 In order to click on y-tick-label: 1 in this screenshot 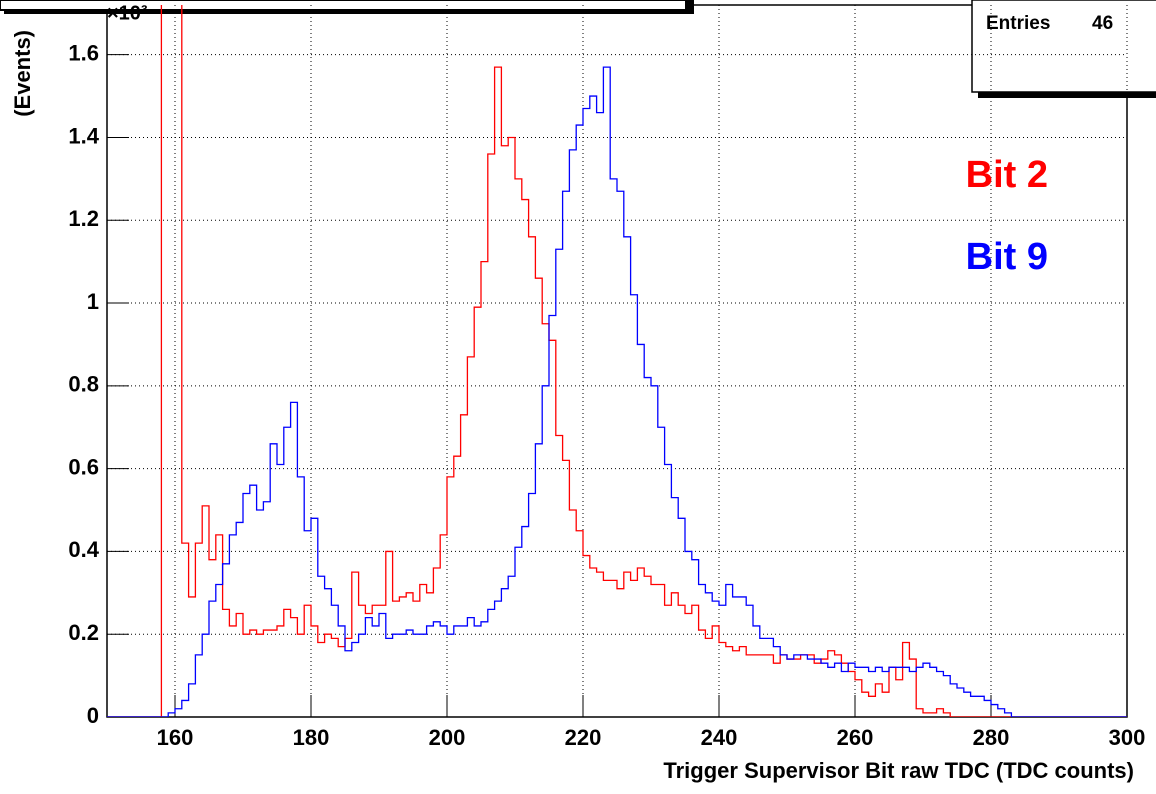, I will do `click(93, 301)`.